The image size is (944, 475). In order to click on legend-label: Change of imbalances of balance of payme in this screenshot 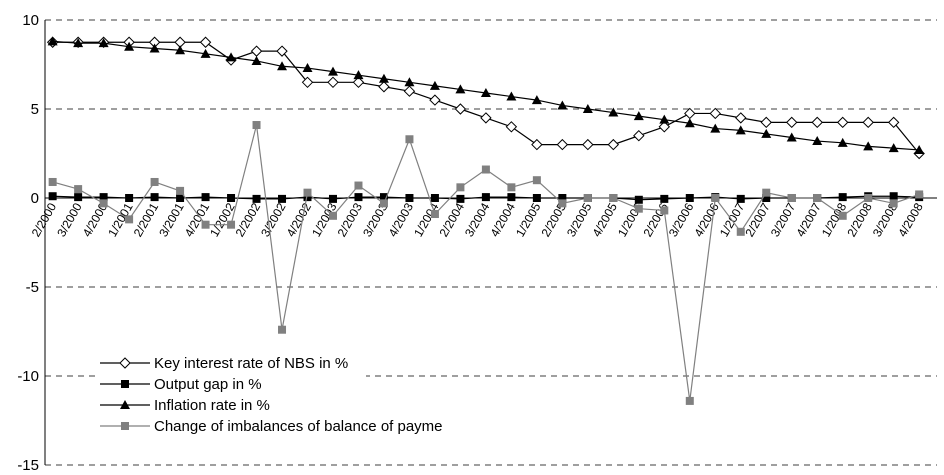, I will do `click(298, 426)`.